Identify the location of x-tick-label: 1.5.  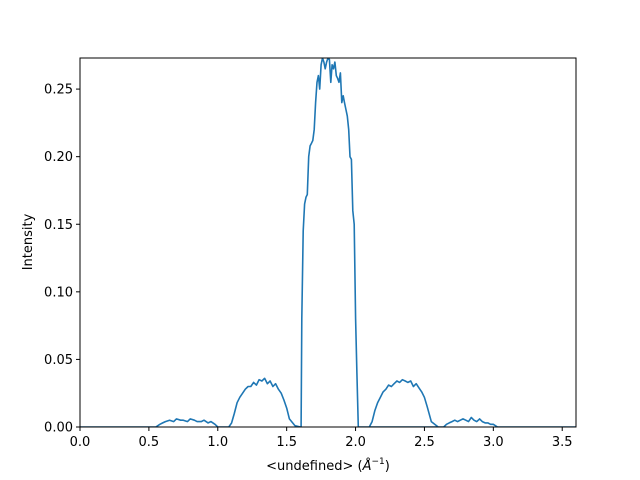
(286, 442).